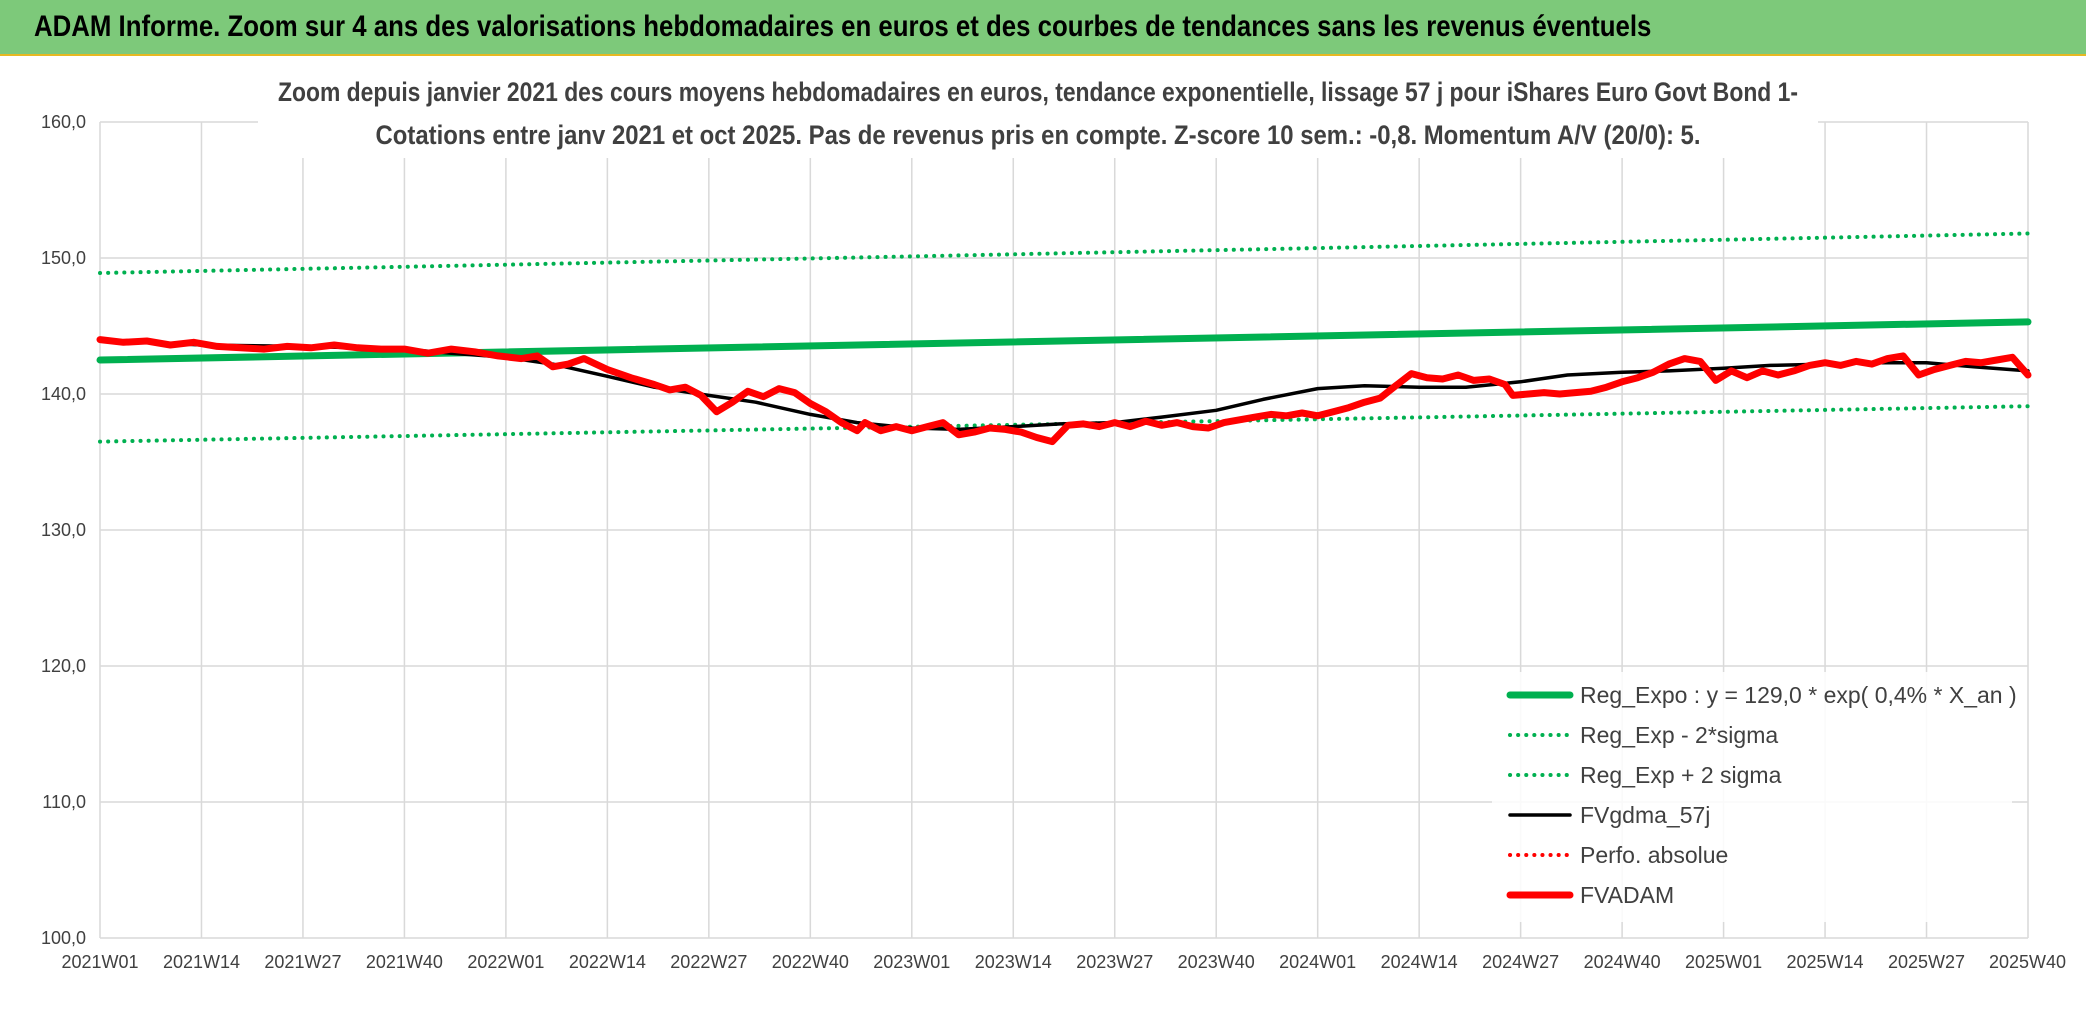  What do you see at coordinates (1520, 962) in the screenshot?
I see `x-tick-label: 2024W27` at bounding box center [1520, 962].